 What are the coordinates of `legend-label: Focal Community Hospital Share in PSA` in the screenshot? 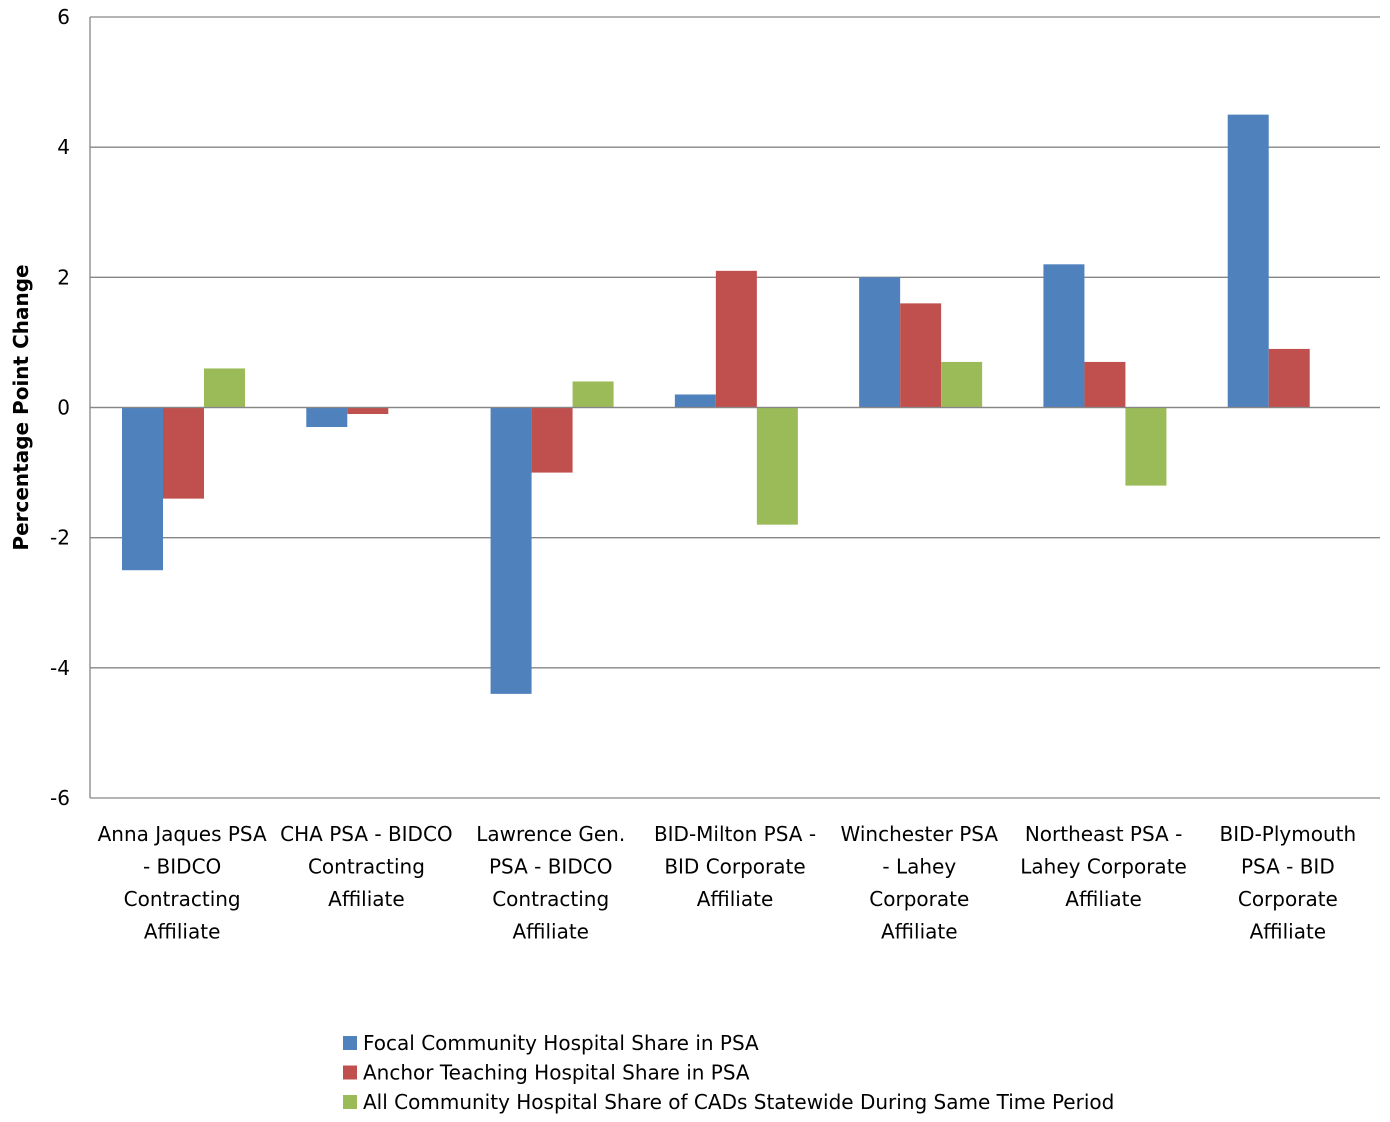 It's located at (561, 1043).